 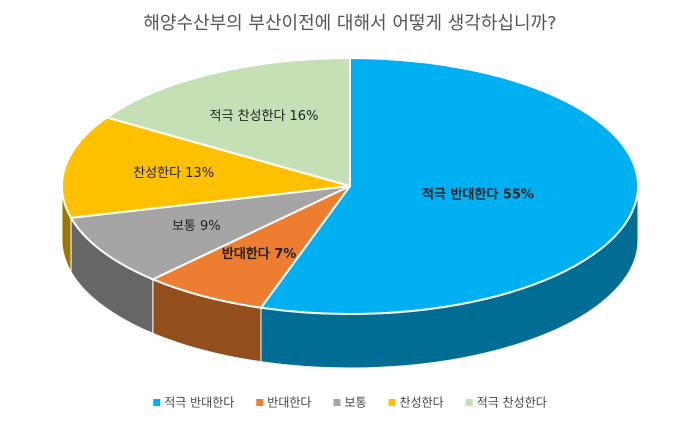 What do you see at coordinates (289, 403) in the screenshot?
I see `legend-label: 반대한다` at bounding box center [289, 403].